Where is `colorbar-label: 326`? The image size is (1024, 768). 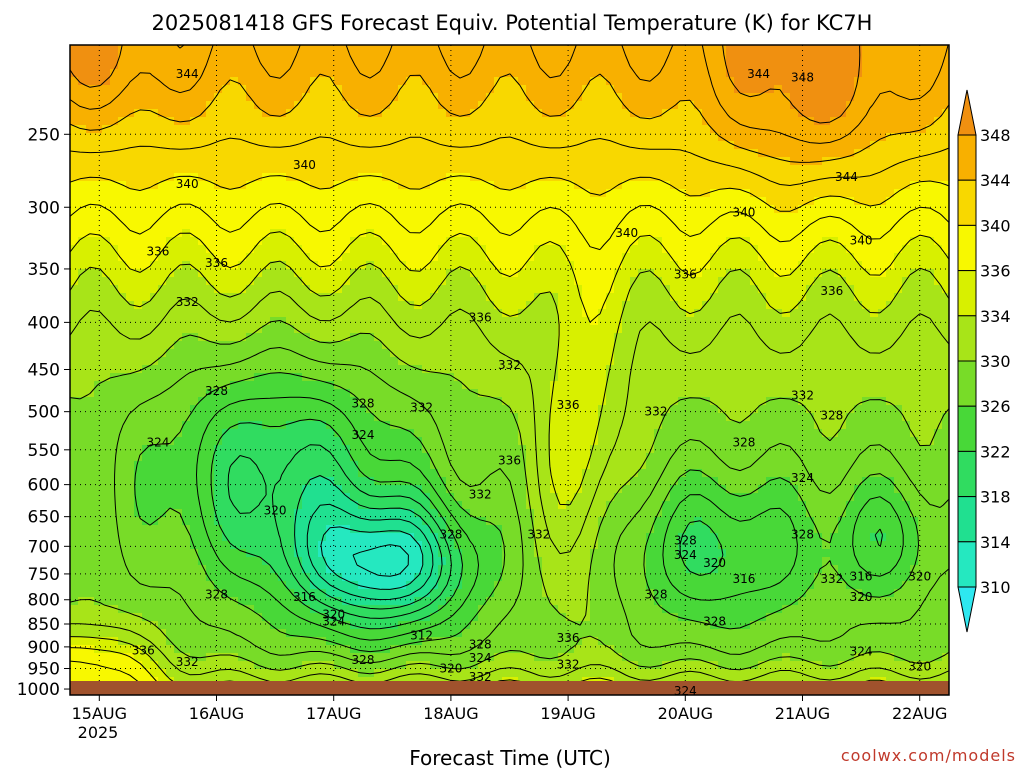 colorbar-label: 326 is located at coordinates (995, 406).